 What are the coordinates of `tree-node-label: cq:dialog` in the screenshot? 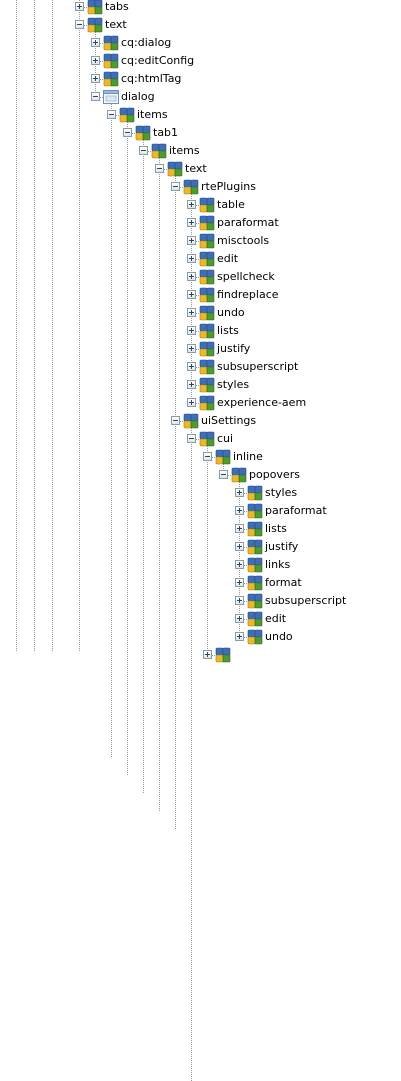 It's located at (146, 42).